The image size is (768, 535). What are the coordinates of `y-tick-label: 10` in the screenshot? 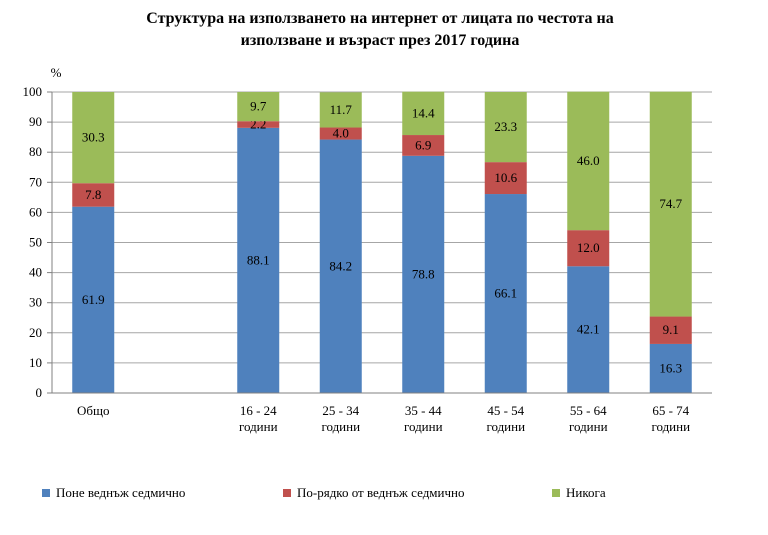 It's located at (35, 362).